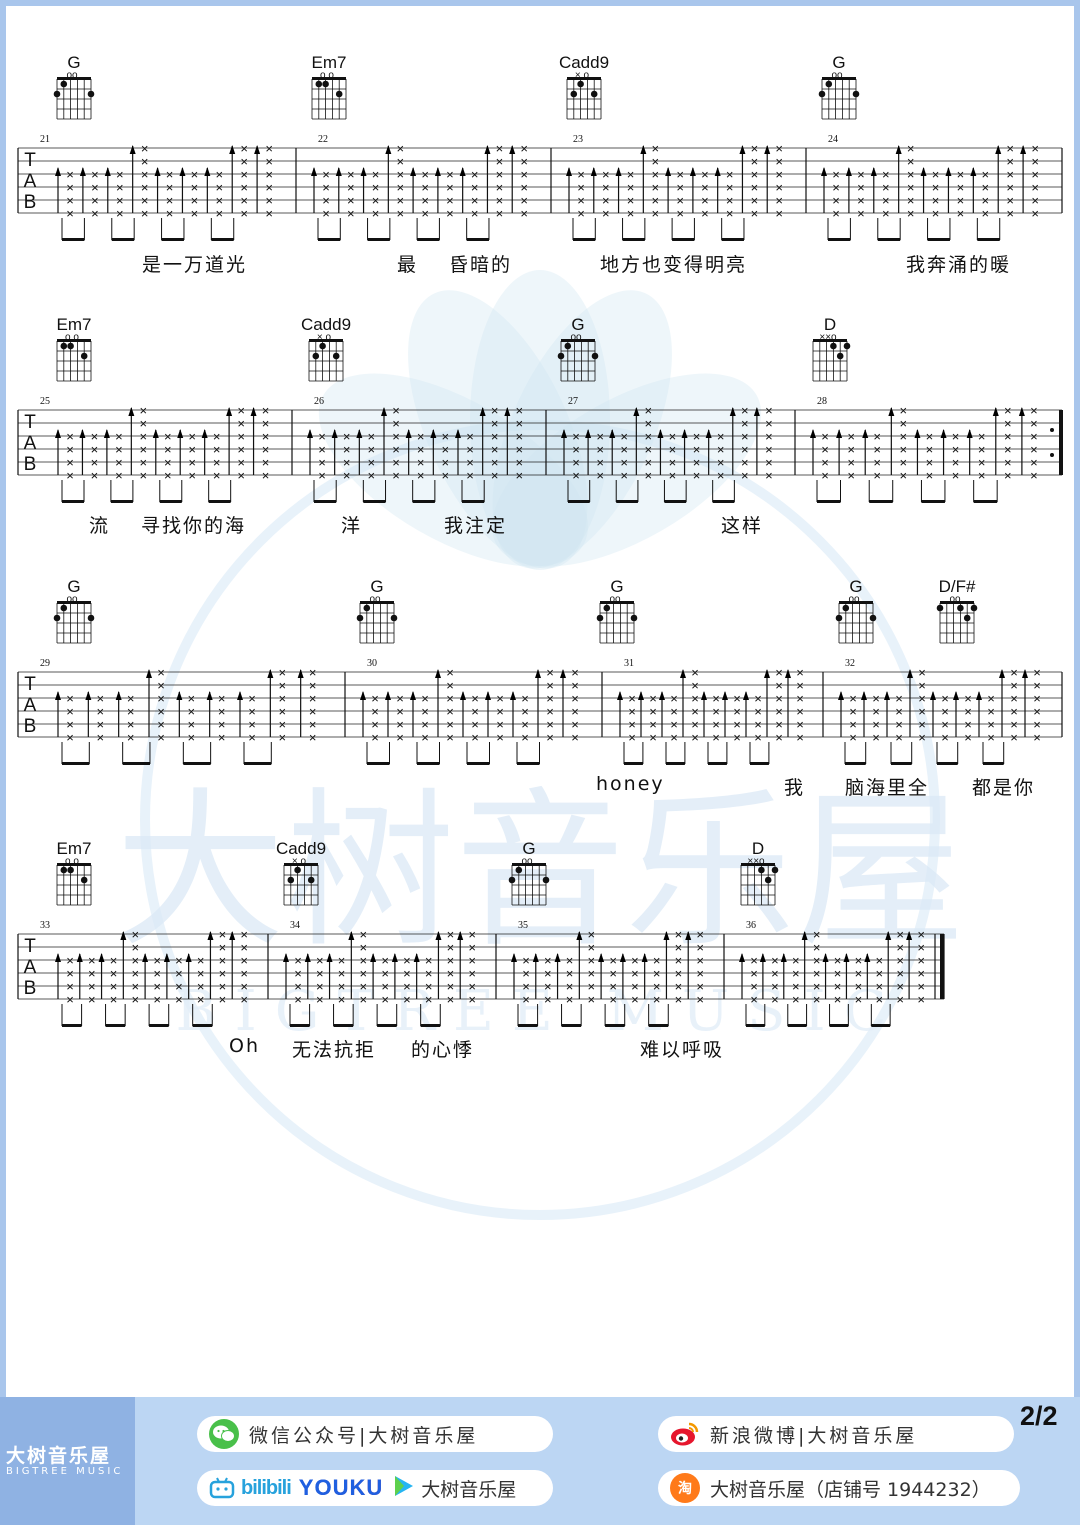 The image size is (1080, 1525). Describe the element at coordinates (74, 324) in the screenshot. I see `chord-name: Em7` at that location.